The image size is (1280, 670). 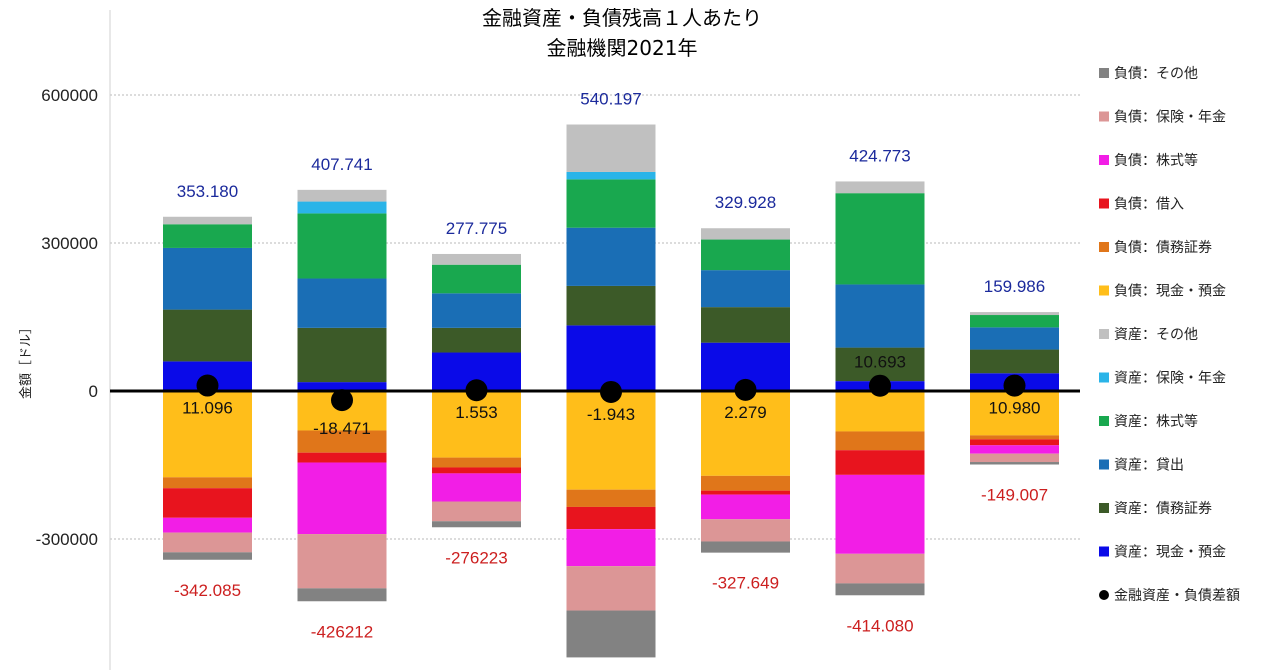 What do you see at coordinates (476, 228) in the screenshot?
I see `asset-total-label: 277.775` at bounding box center [476, 228].